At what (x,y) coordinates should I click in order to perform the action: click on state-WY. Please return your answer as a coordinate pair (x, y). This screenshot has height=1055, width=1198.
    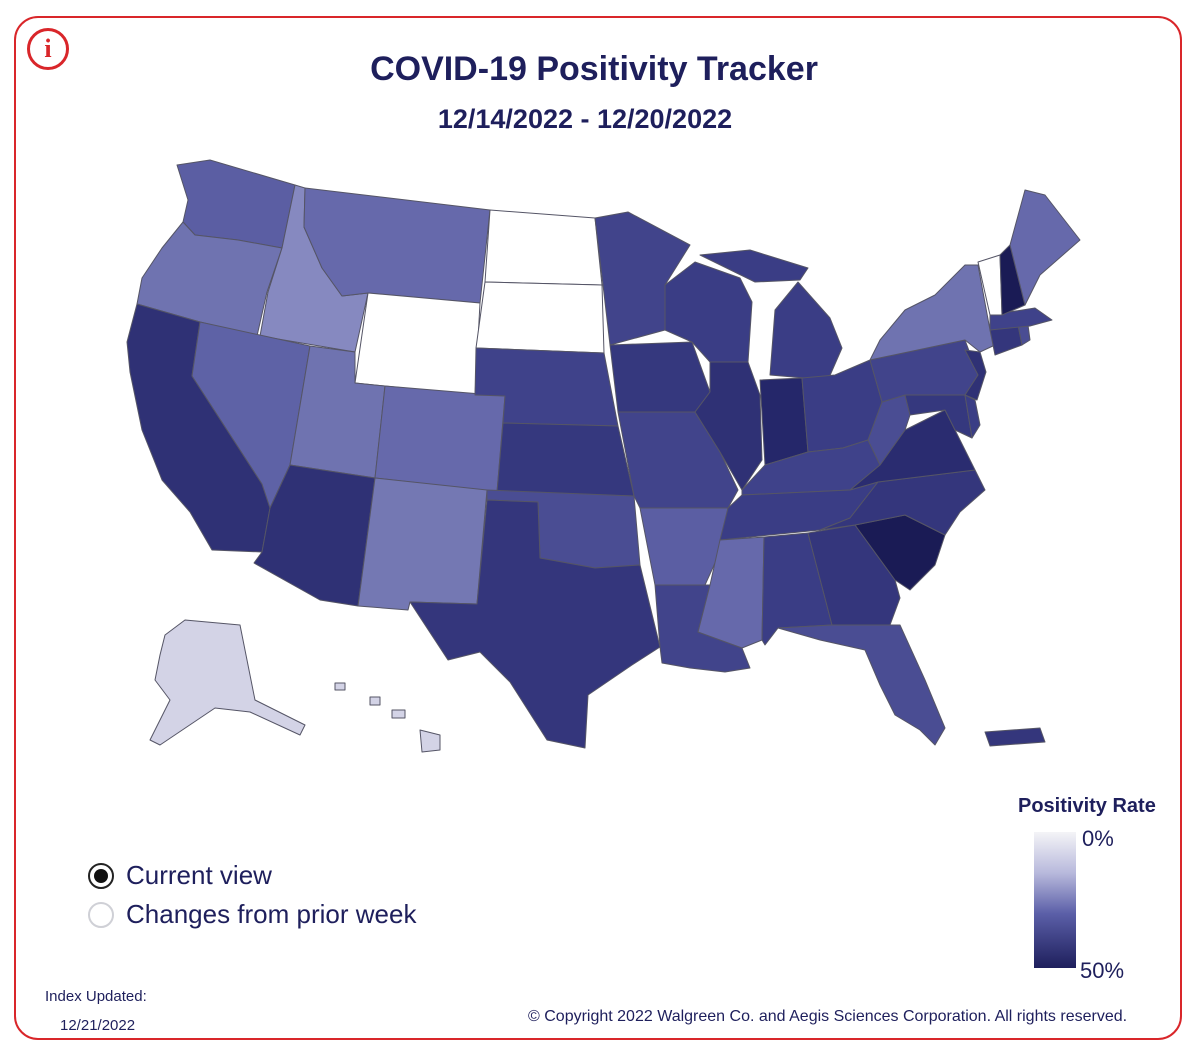
    Looking at the image, I should click on (417, 344).